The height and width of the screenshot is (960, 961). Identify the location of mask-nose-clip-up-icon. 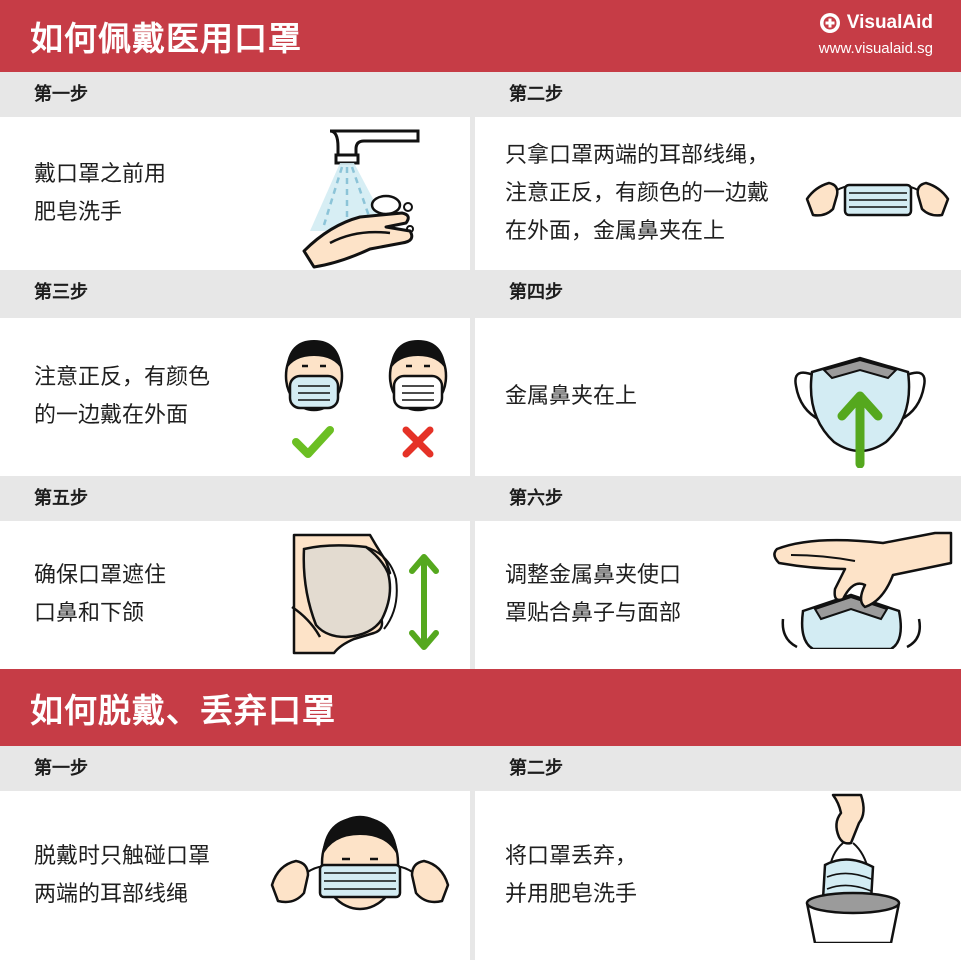
(860, 412).